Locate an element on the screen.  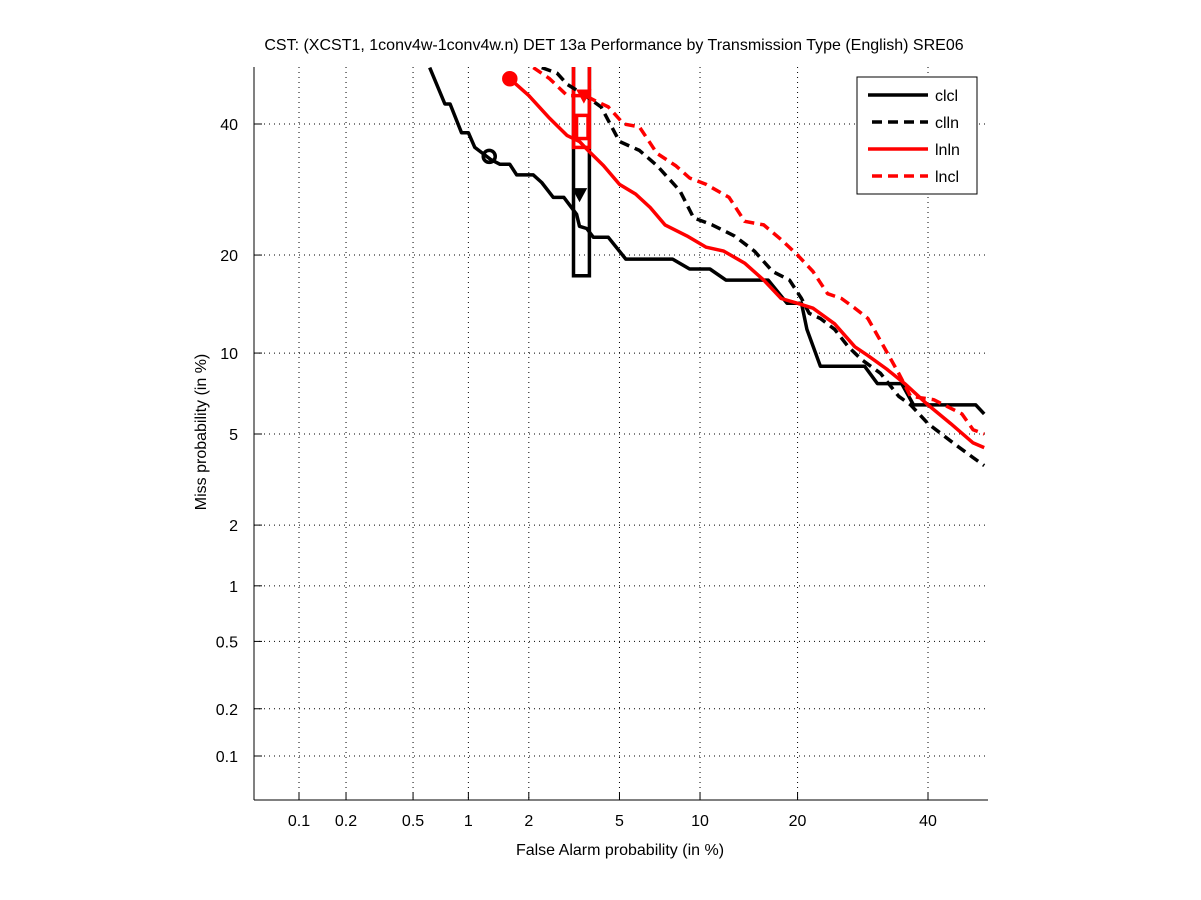
y-tick-label: 20 is located at coordinates (229, 256).